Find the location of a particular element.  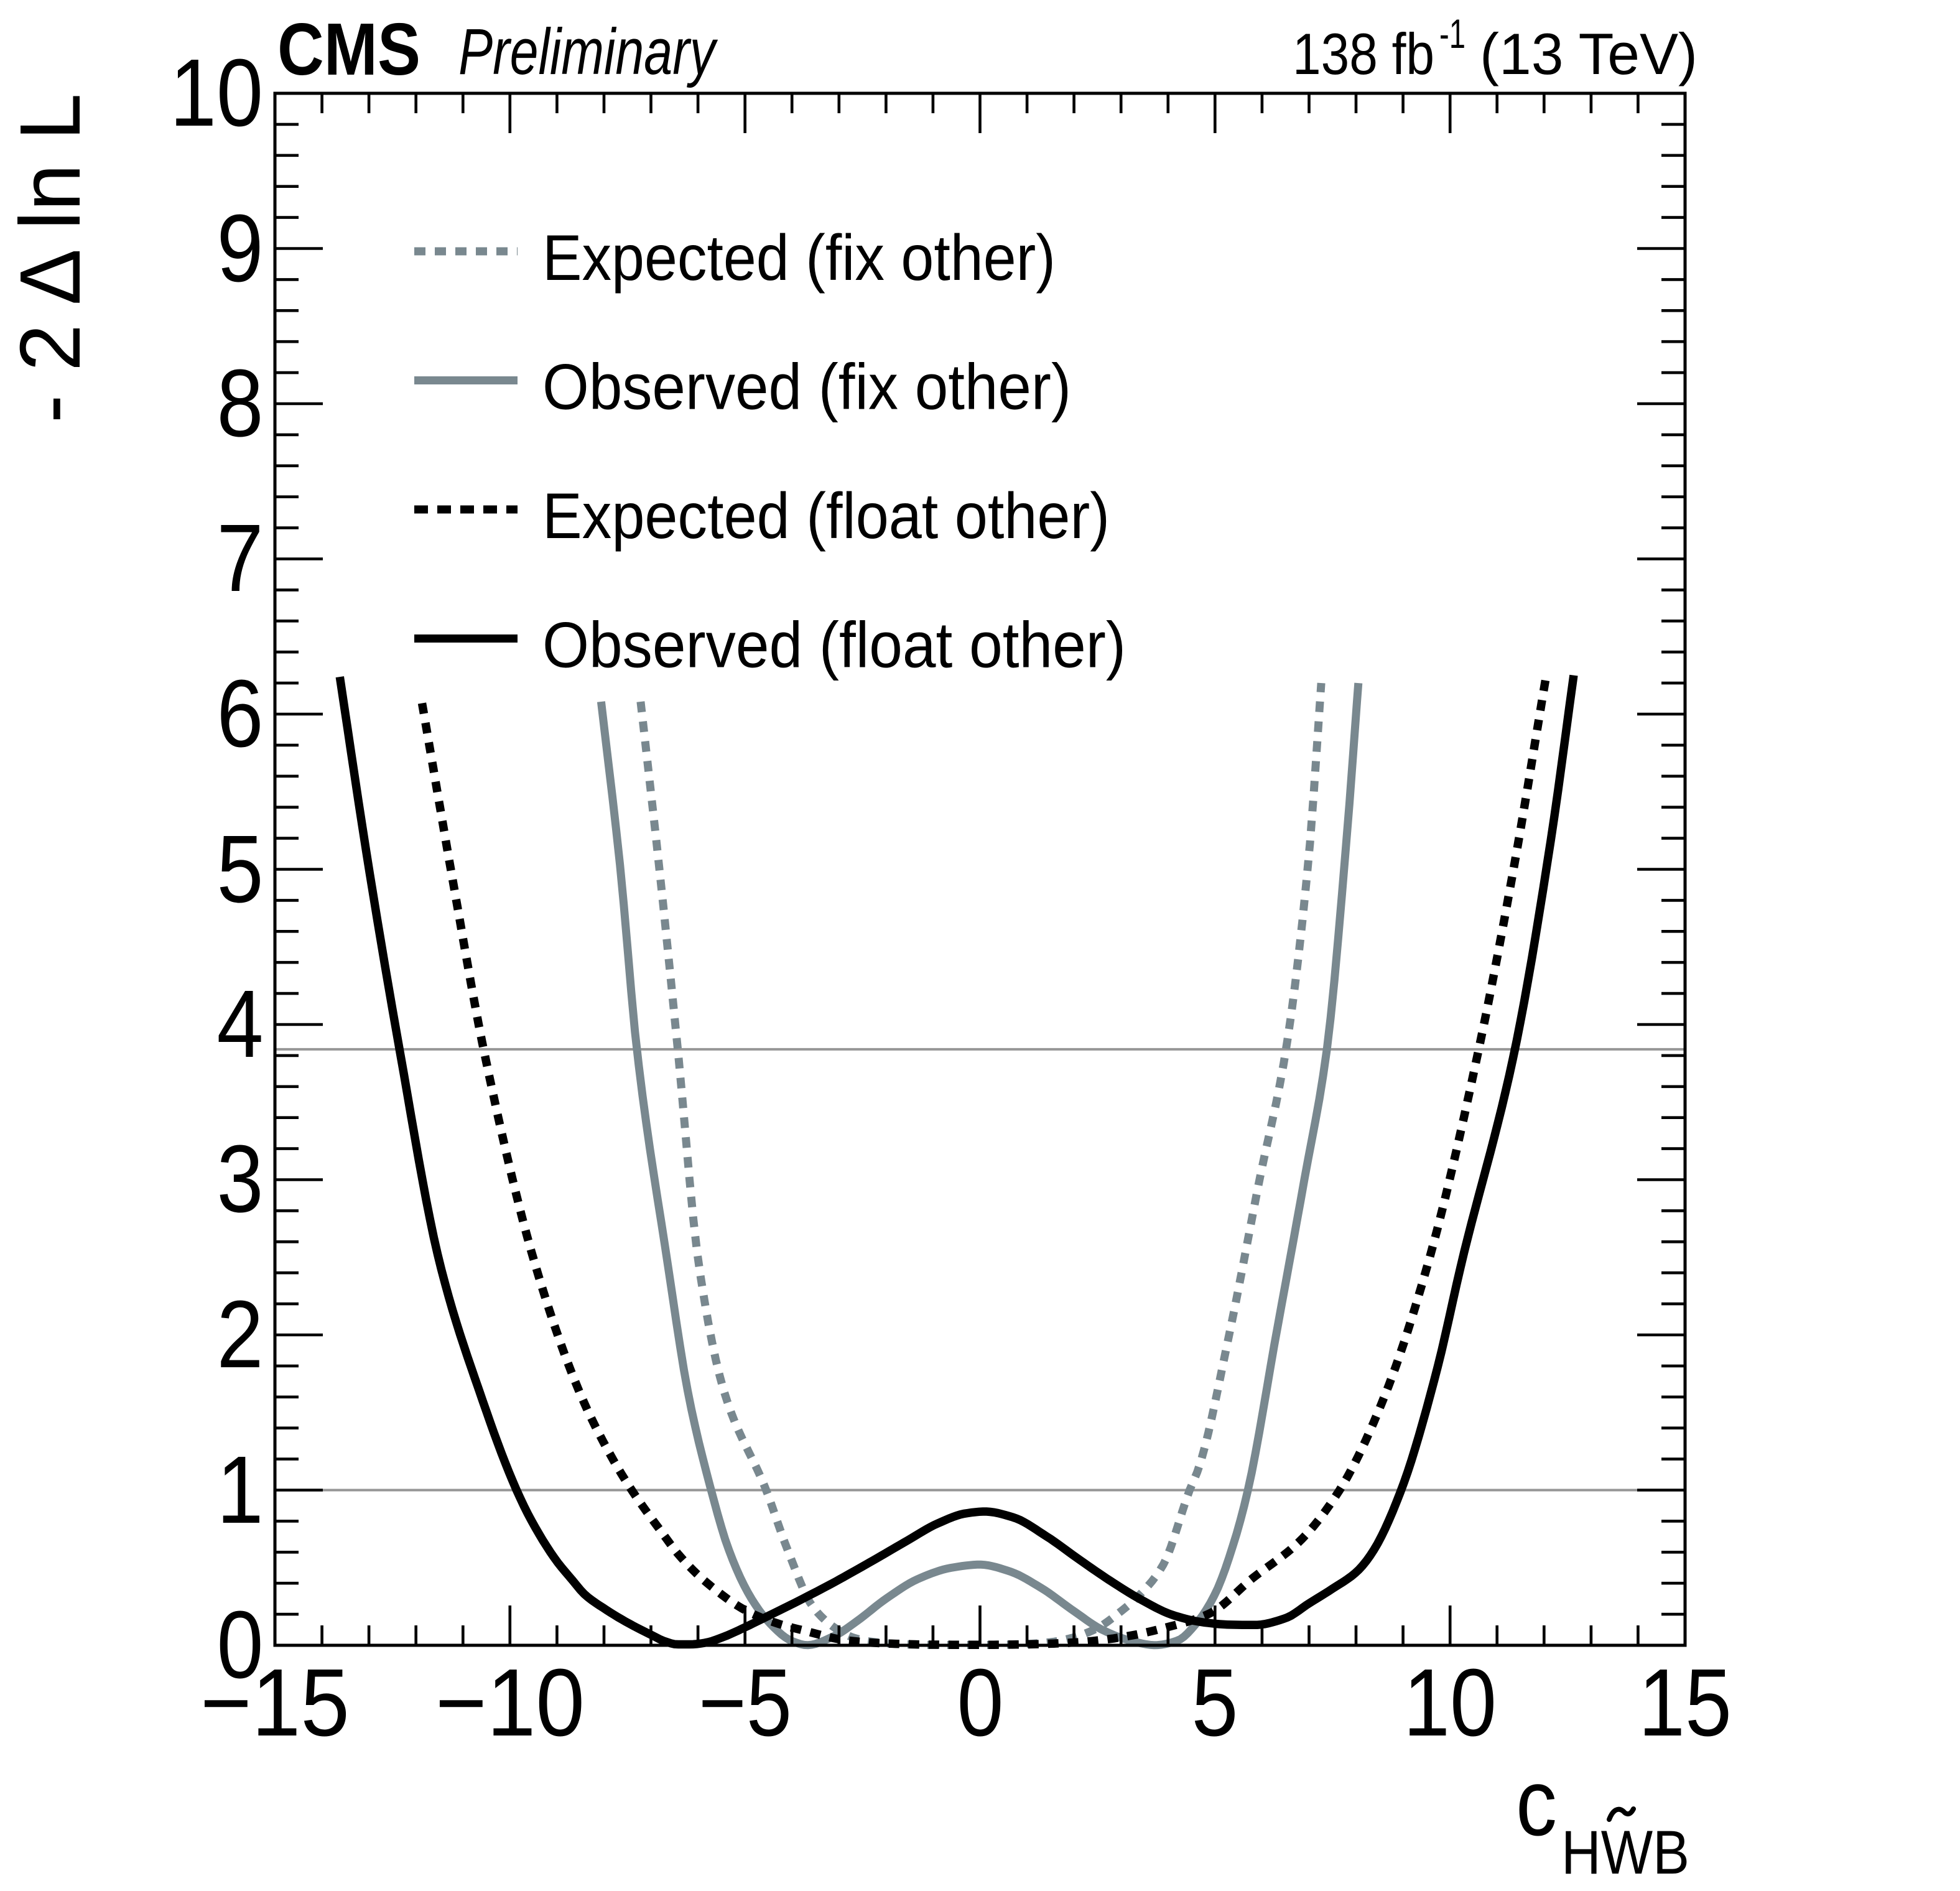

svg-text: 8 is located at coordinates (240, 403).